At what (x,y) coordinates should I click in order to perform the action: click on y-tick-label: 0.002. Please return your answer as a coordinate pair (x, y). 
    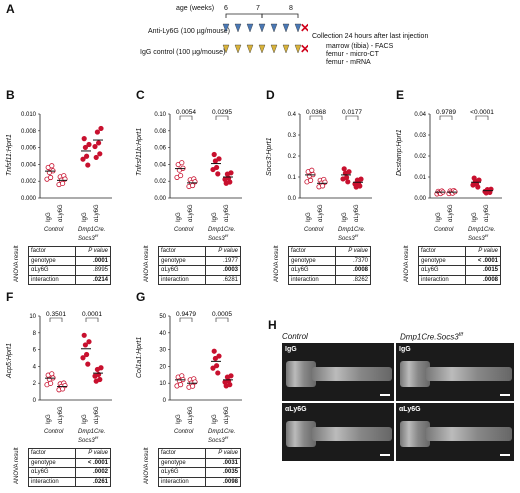
    Looking at the image, I should click on (29, 182).